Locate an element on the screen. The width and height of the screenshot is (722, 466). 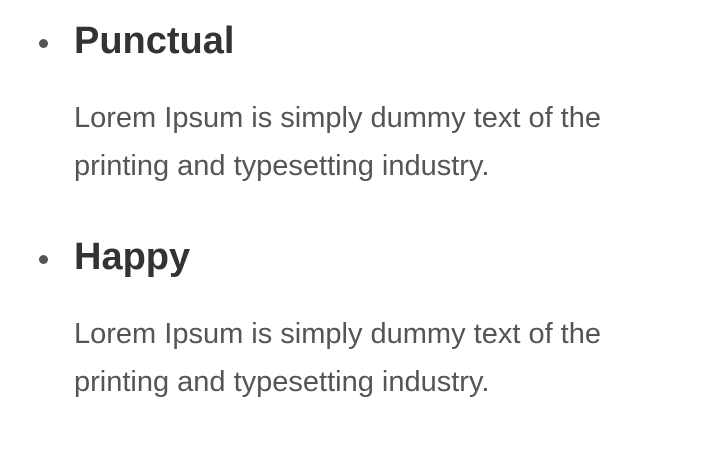
feature-title: Punctual is located at coordinates (154, 41).